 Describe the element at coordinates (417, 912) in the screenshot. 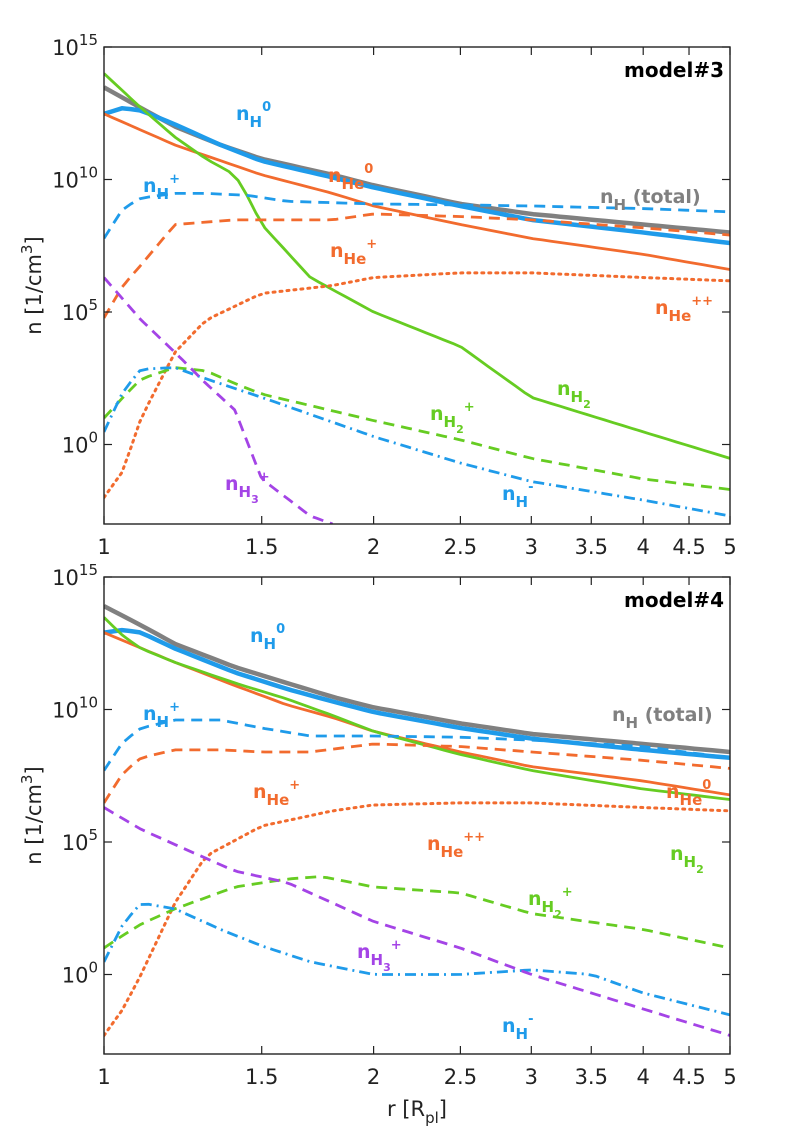

I see `series-line-nH2plus` at that location.